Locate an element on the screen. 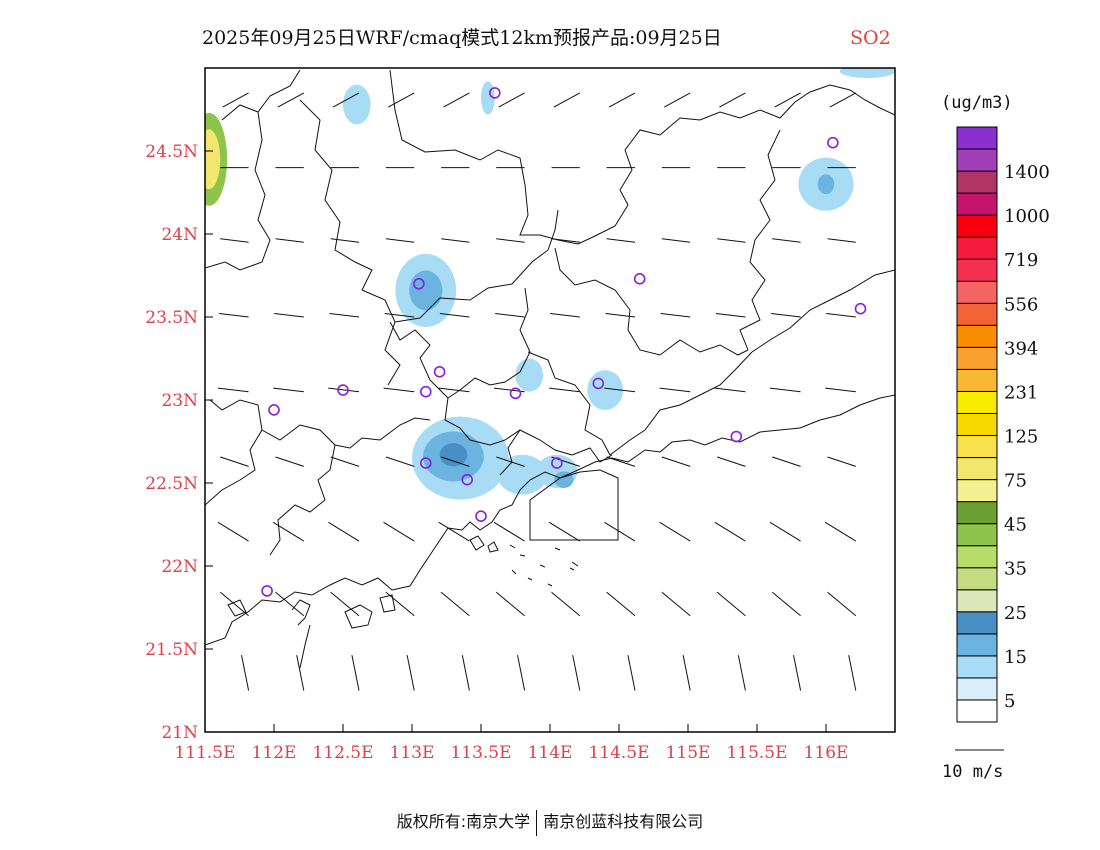  y-tick-label: 24N is located at coordinates (179, 235).